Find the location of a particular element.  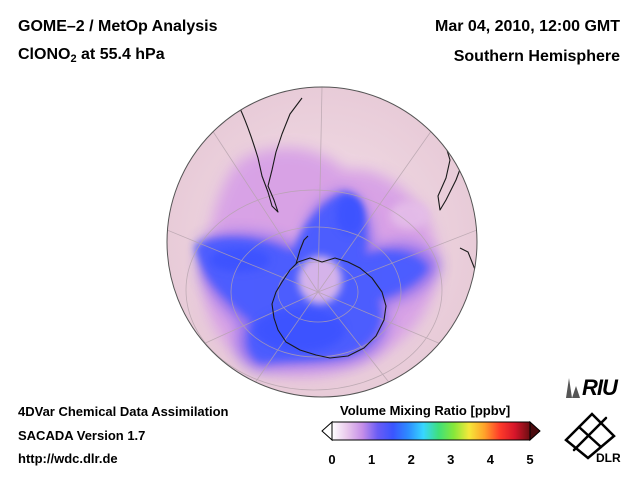

colorbar-tick-label: 3 is located at coordinates (451, 459).